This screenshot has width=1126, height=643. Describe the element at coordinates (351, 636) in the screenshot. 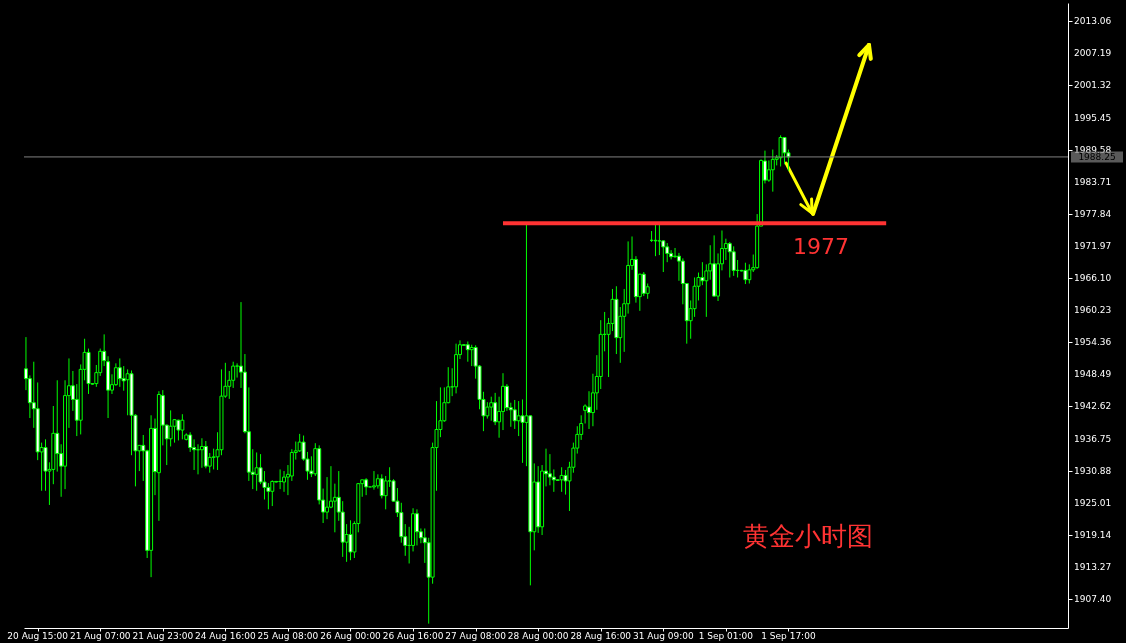

I see `x-tick-label: 26 Aug 00:00` at that location.